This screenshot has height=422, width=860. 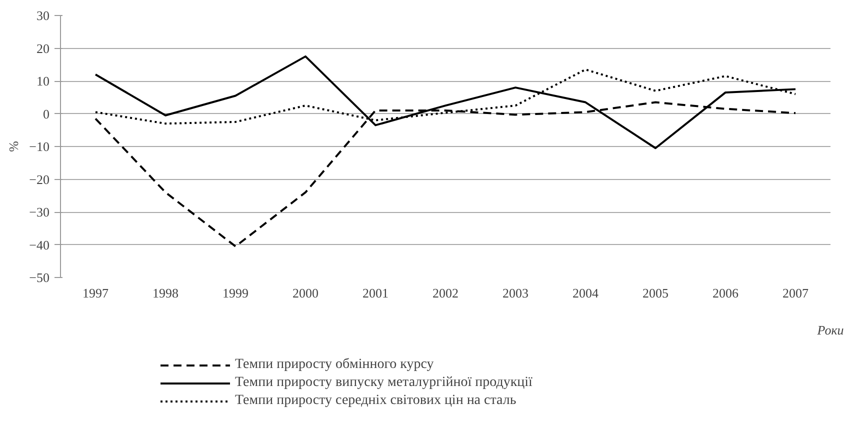 I want to click on legend-label: Темпи приросту середніх світових цін на сталь, so click(x=375, y=401).